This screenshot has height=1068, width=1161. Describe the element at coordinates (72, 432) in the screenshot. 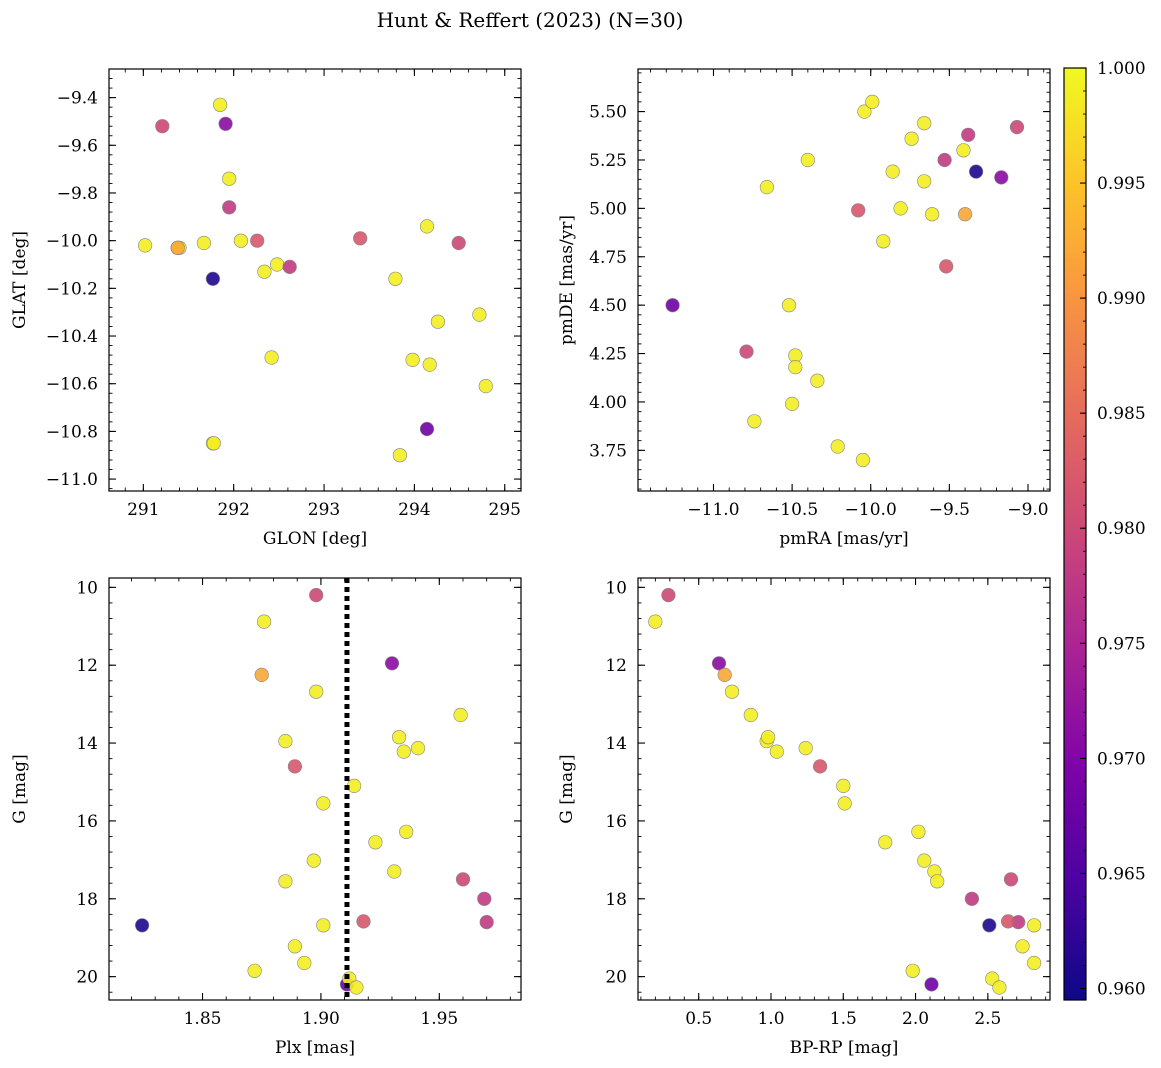

I see `y-tick-label: −10.8` at that location.